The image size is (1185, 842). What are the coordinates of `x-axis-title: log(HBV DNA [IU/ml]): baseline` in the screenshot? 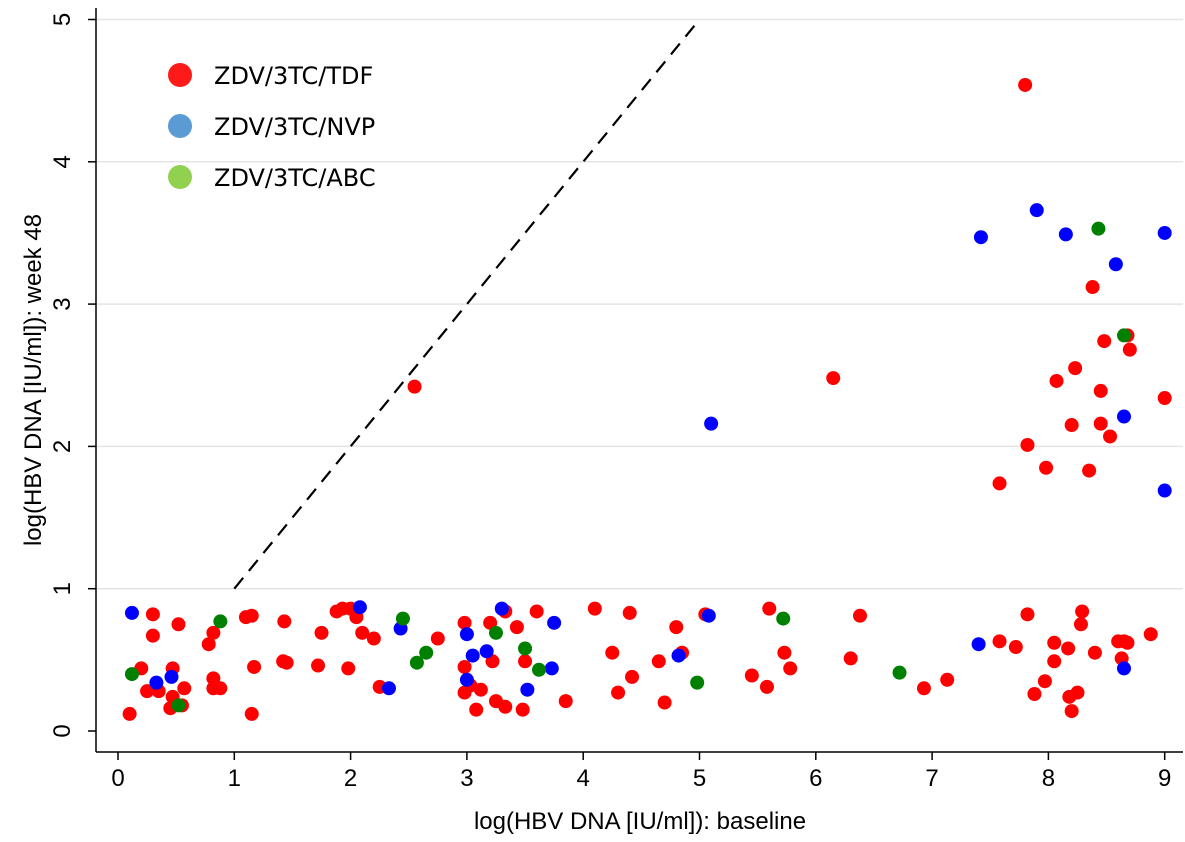 It's located at (640, 821).